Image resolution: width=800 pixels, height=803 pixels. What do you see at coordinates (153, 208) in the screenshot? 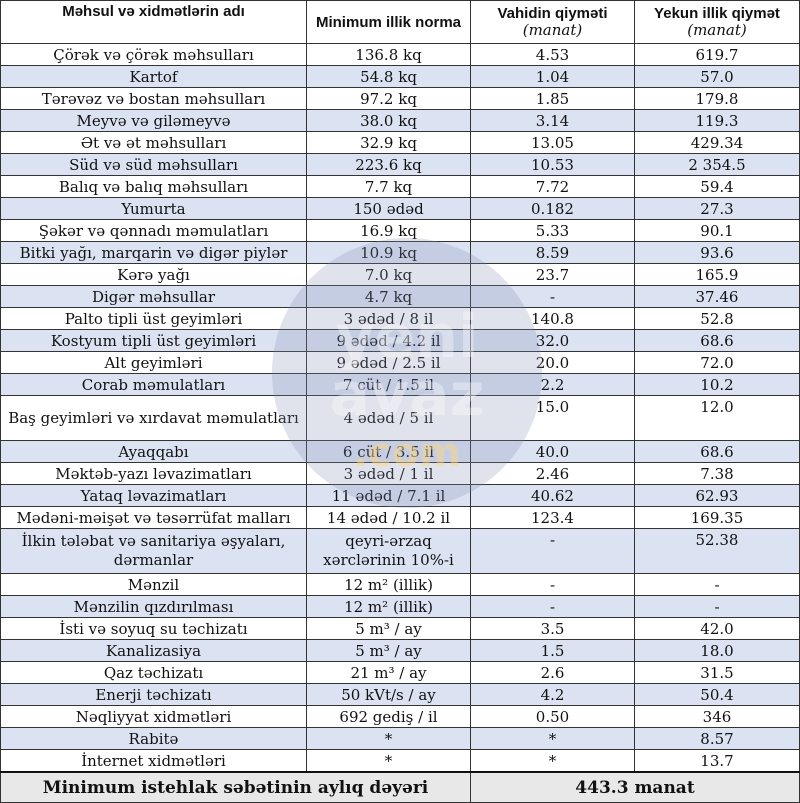
I see `cell-name: Yumurta` at bounding box center [153, 208].